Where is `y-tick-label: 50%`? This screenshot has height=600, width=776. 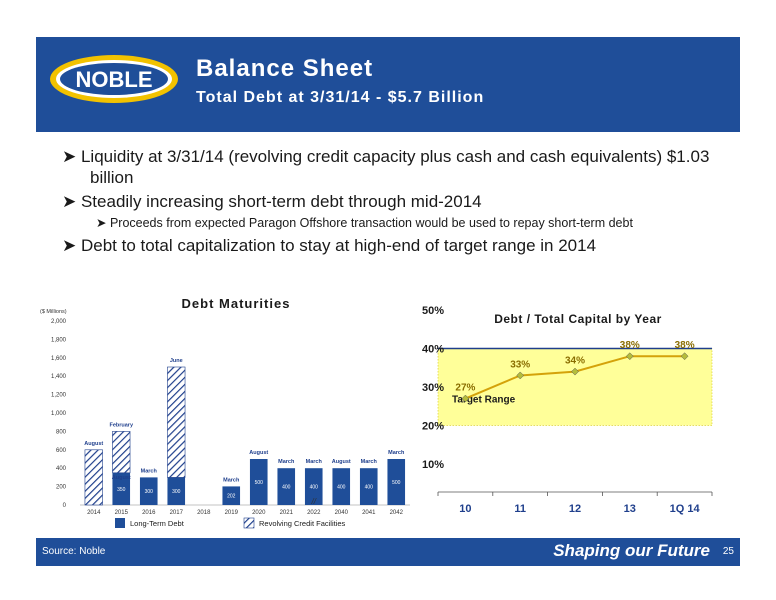
y-tick-label: 50% is located at coordinates (433, 311).